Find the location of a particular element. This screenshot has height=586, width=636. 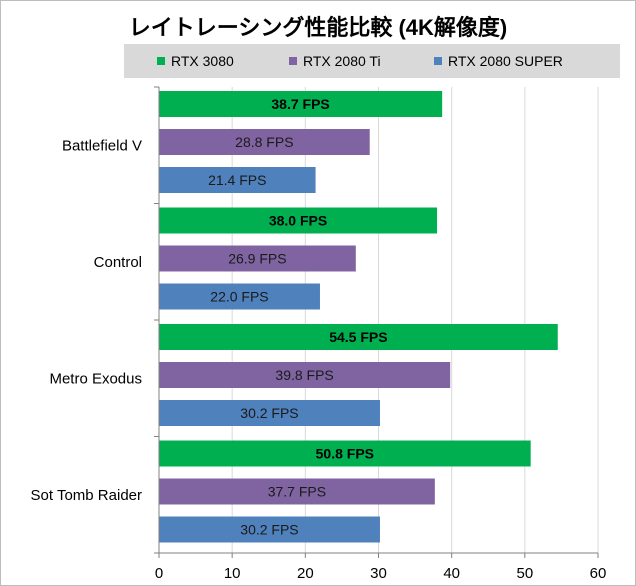

data-label: 38.7 FPS is located at coordinates (300, 104).